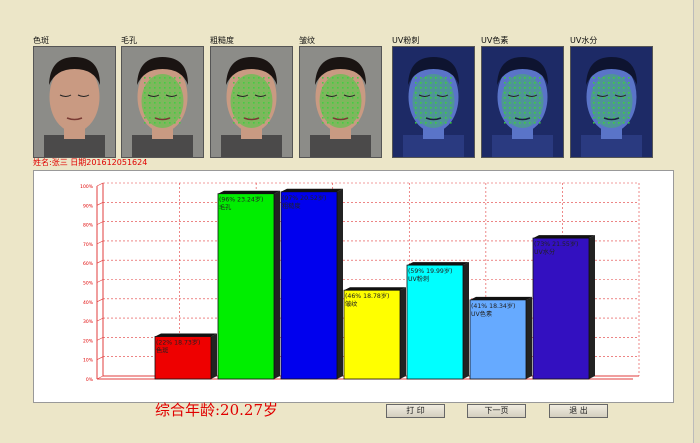  I want to click on bar-粗糙度: (97% 20.52岁)粗糙度, so click(311, 284).